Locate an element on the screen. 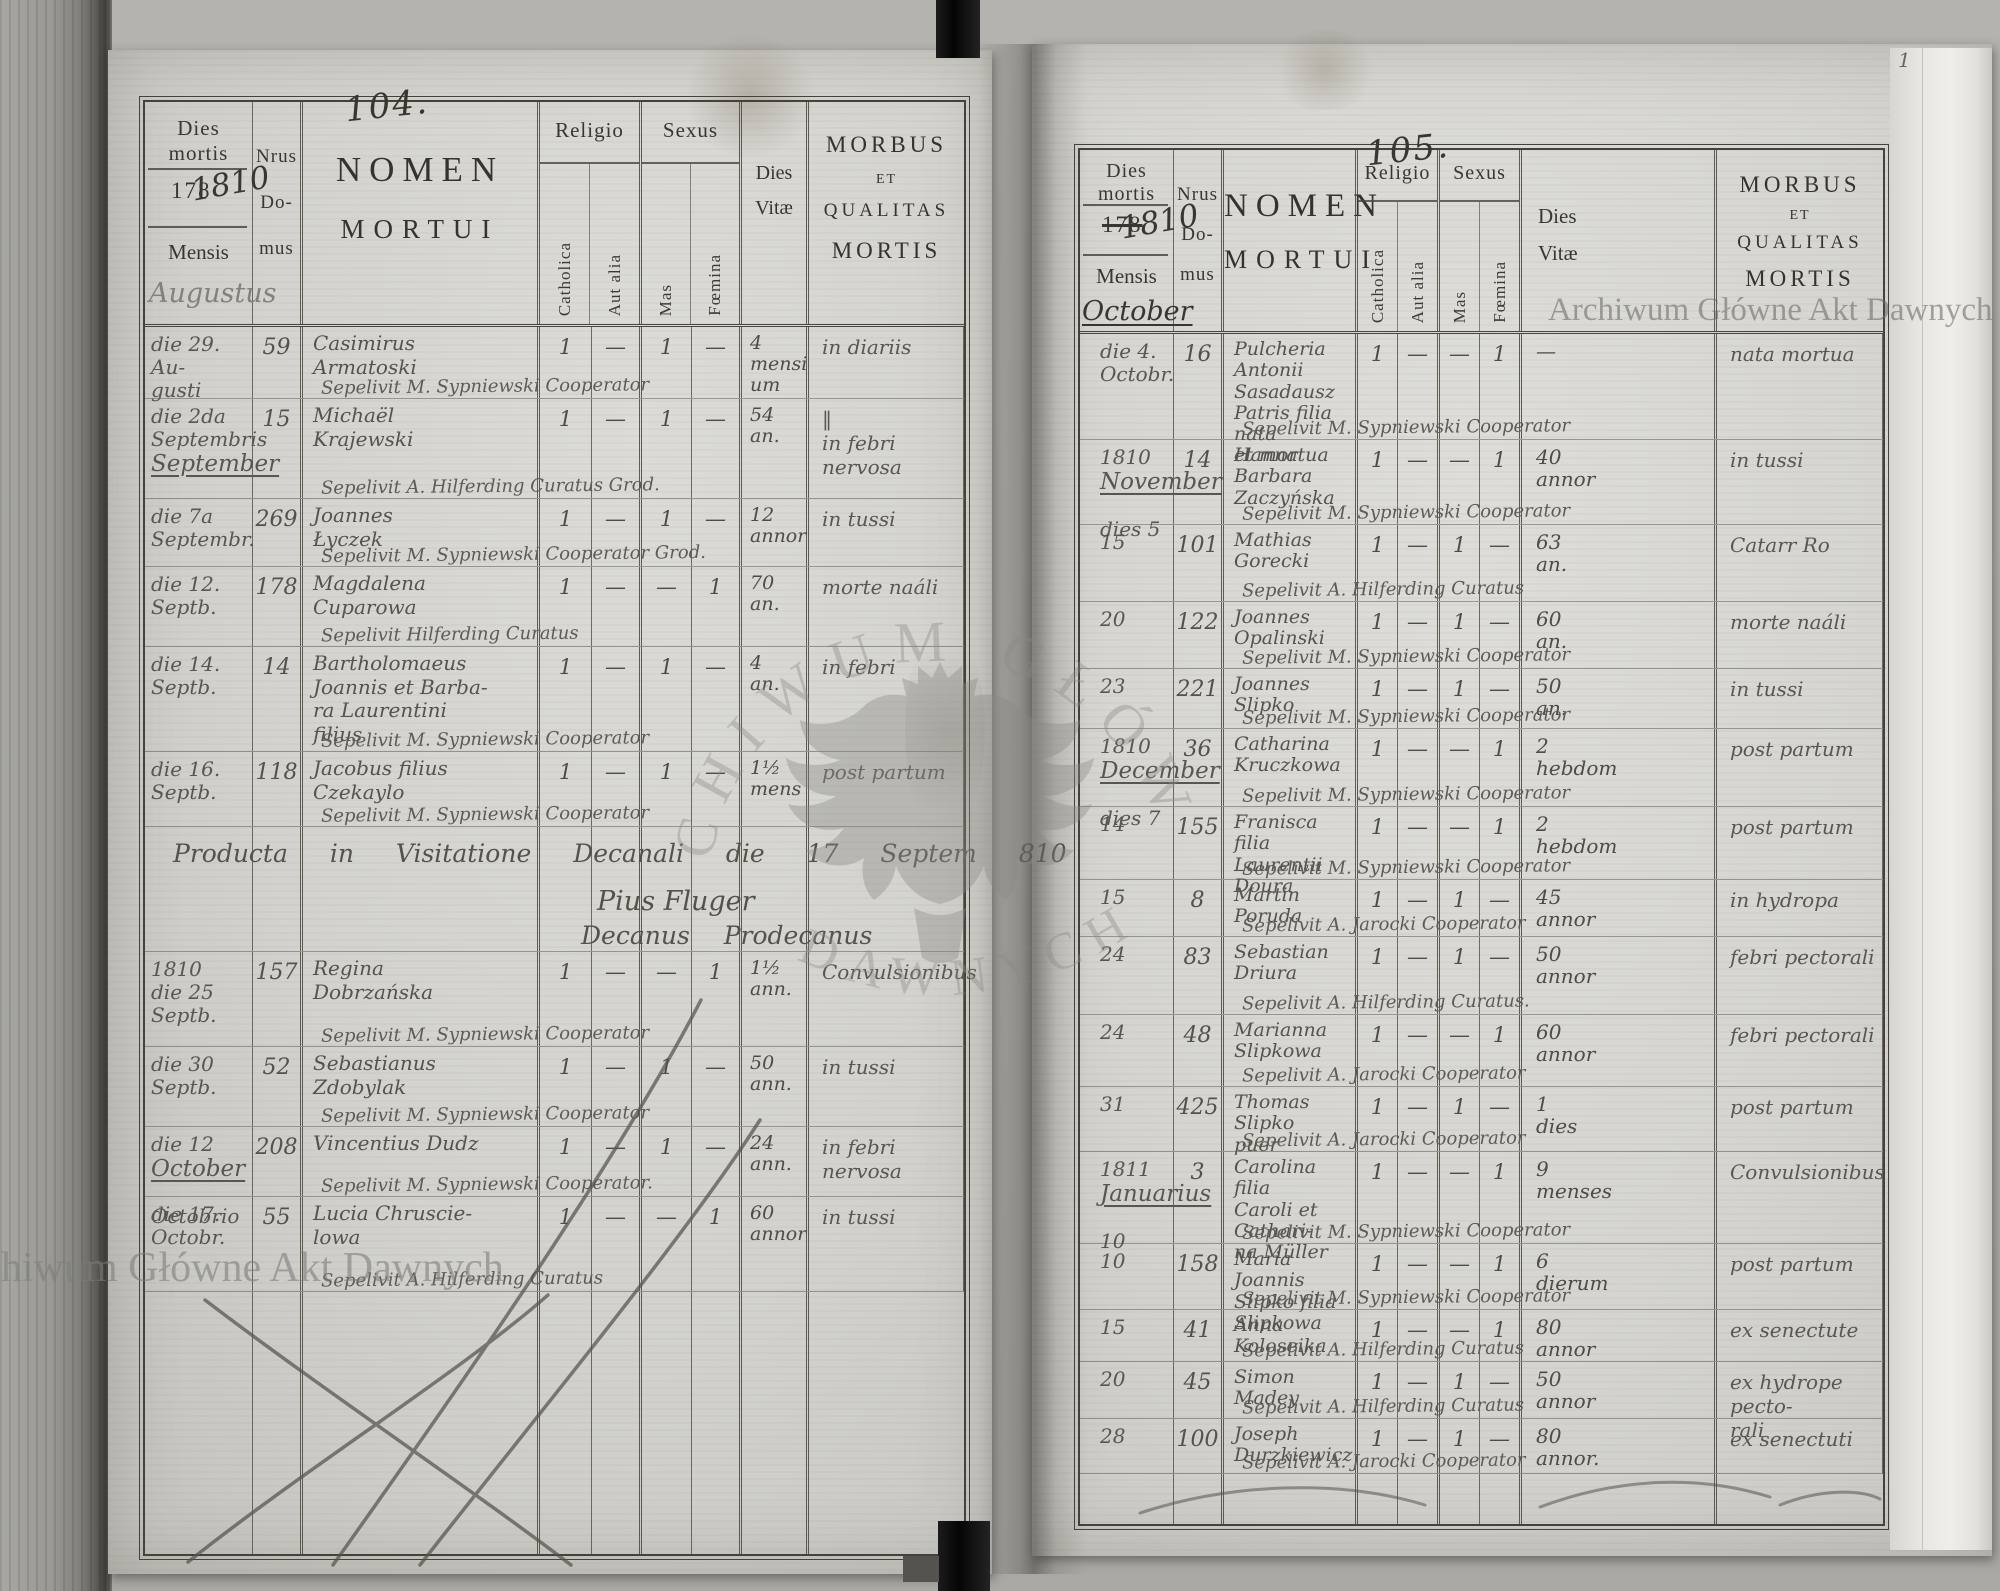 The height and width of the screenshot is (1591, 2000). name-cell: Anna Koloseika is located at coordinates (1291, 1335).